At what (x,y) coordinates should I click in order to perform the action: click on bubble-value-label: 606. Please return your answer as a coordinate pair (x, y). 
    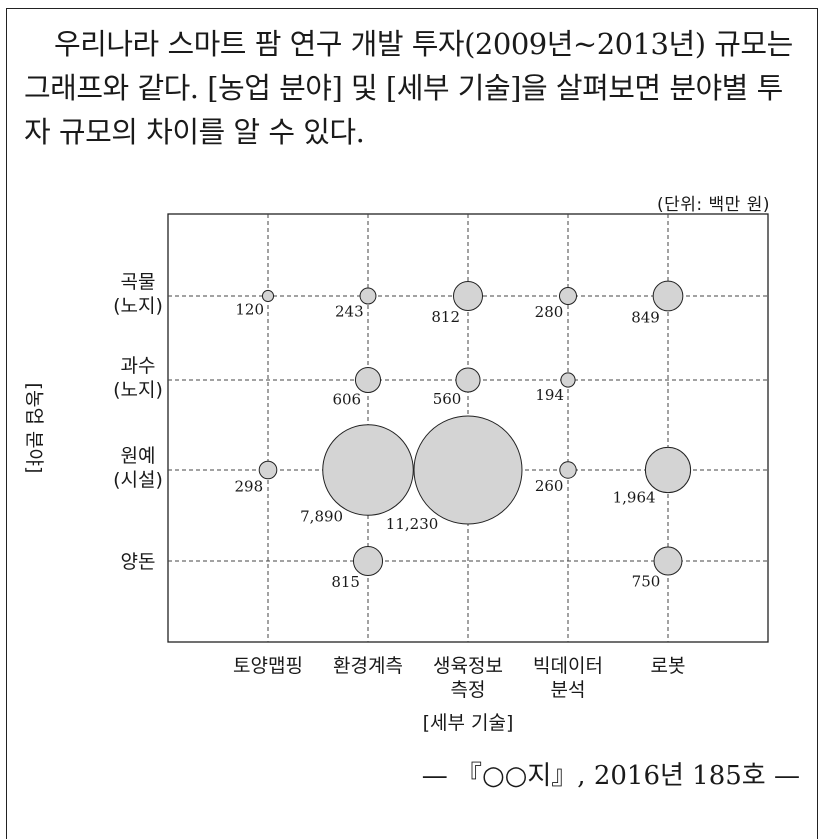
    Looking at the image, I should click on (346, 399).